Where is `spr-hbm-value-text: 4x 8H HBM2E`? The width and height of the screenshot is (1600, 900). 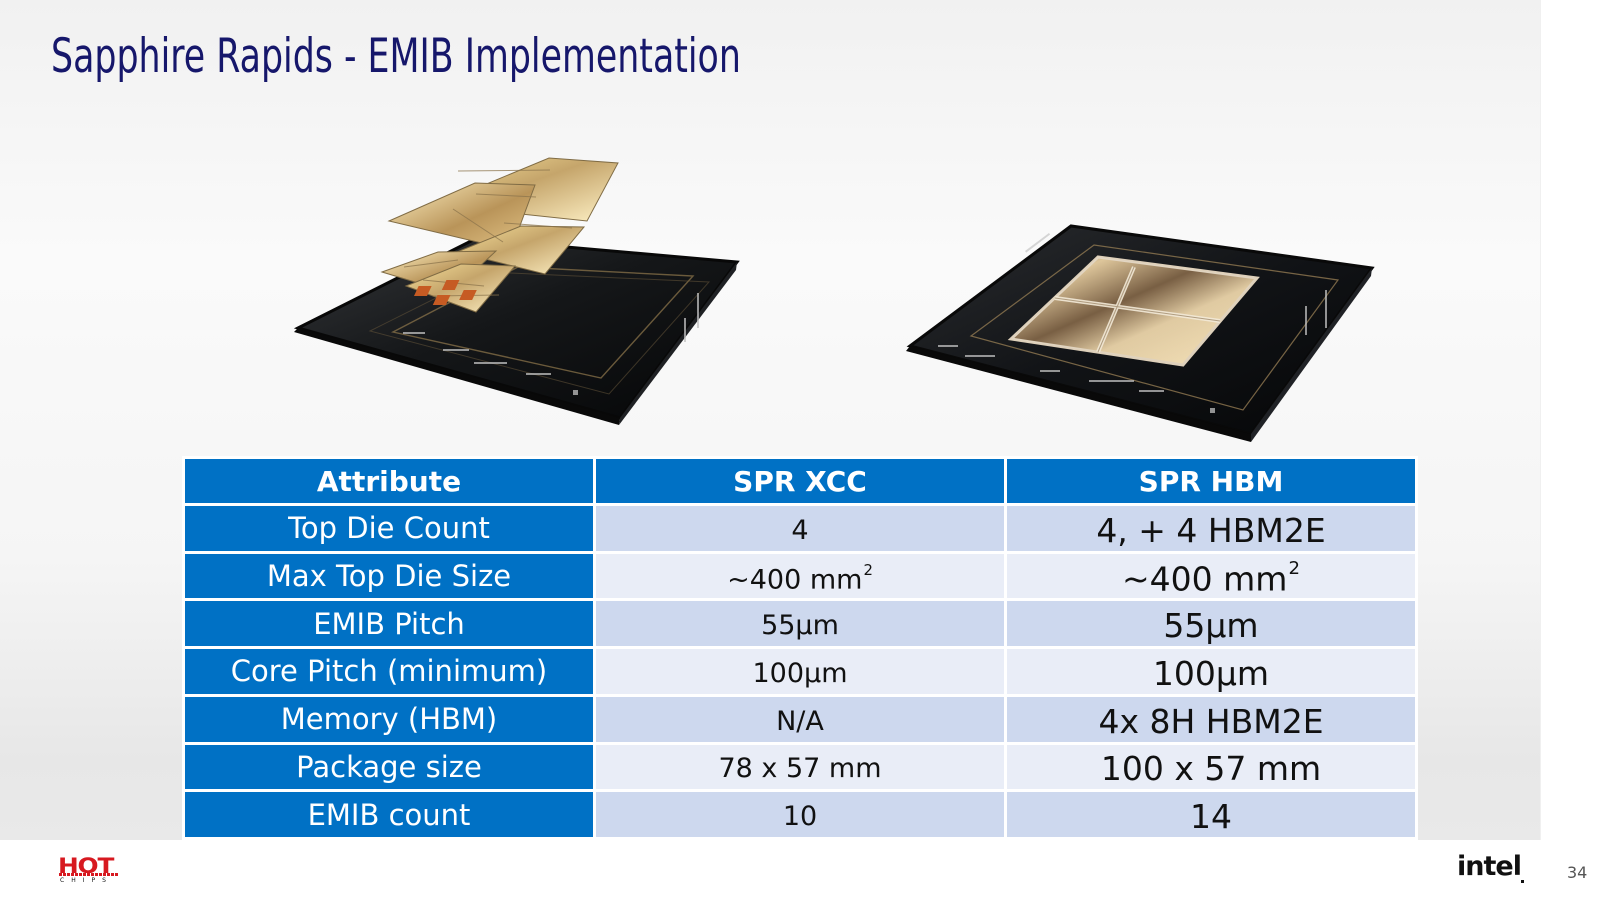
spr-hbm-value-text: 4x 8H HBM2E is located at coordinates (1211, 721).